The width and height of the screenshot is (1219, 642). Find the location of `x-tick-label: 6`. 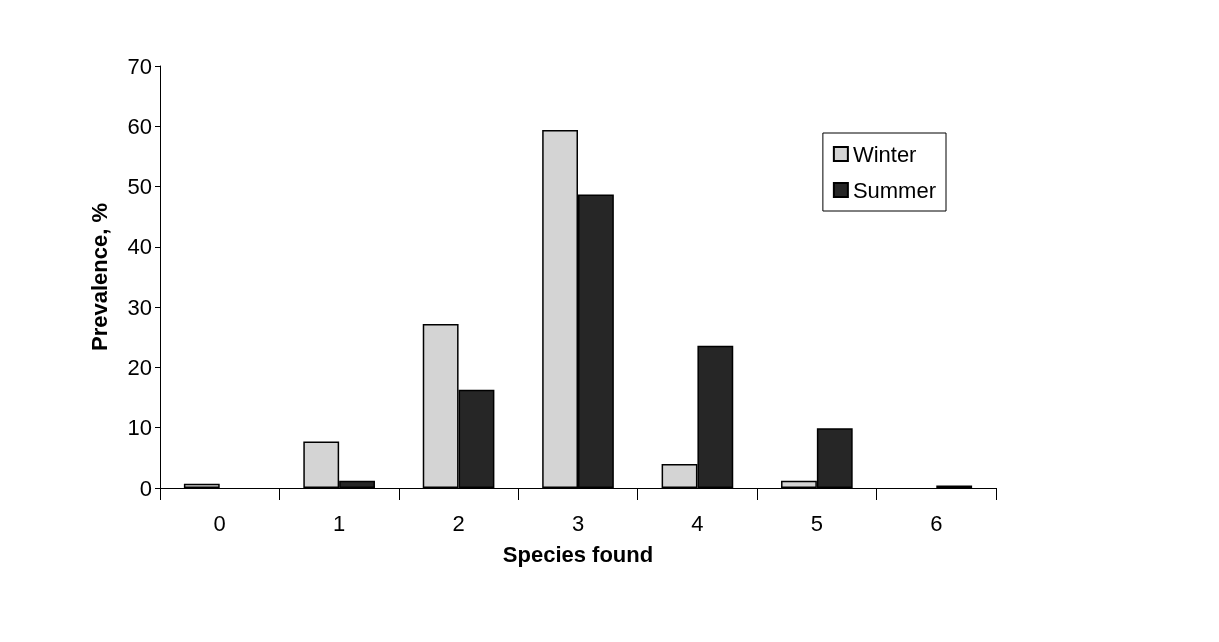

x-tick-label: 6 is located at coordinates (936, 523).